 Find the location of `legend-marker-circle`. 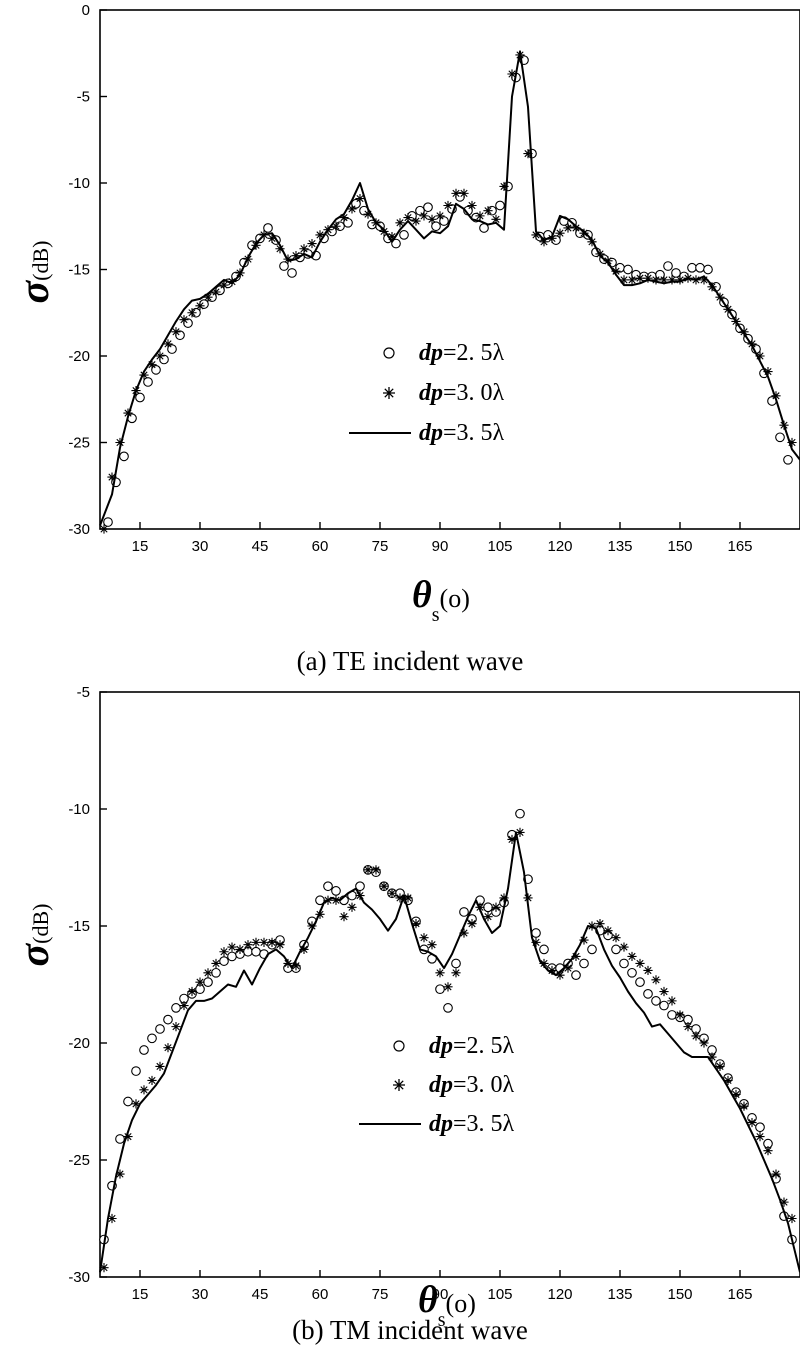

legend-marker-circle is located at coordinates (399, 1046).